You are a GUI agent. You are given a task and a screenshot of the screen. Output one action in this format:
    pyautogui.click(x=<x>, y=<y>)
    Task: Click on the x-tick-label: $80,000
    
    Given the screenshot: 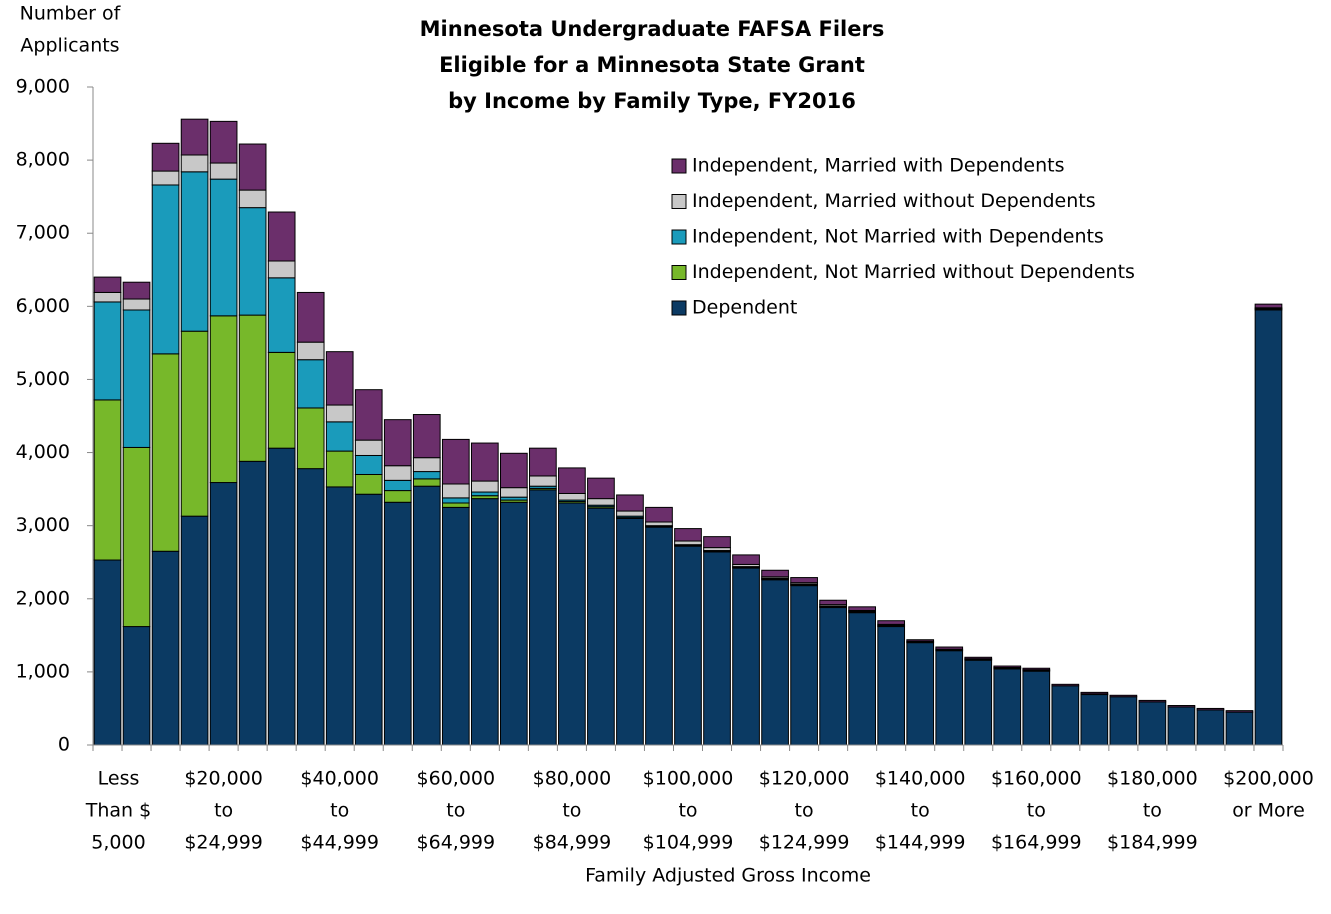 What is the action you would take?
    pyautogui.click(x=572, y=779)
    